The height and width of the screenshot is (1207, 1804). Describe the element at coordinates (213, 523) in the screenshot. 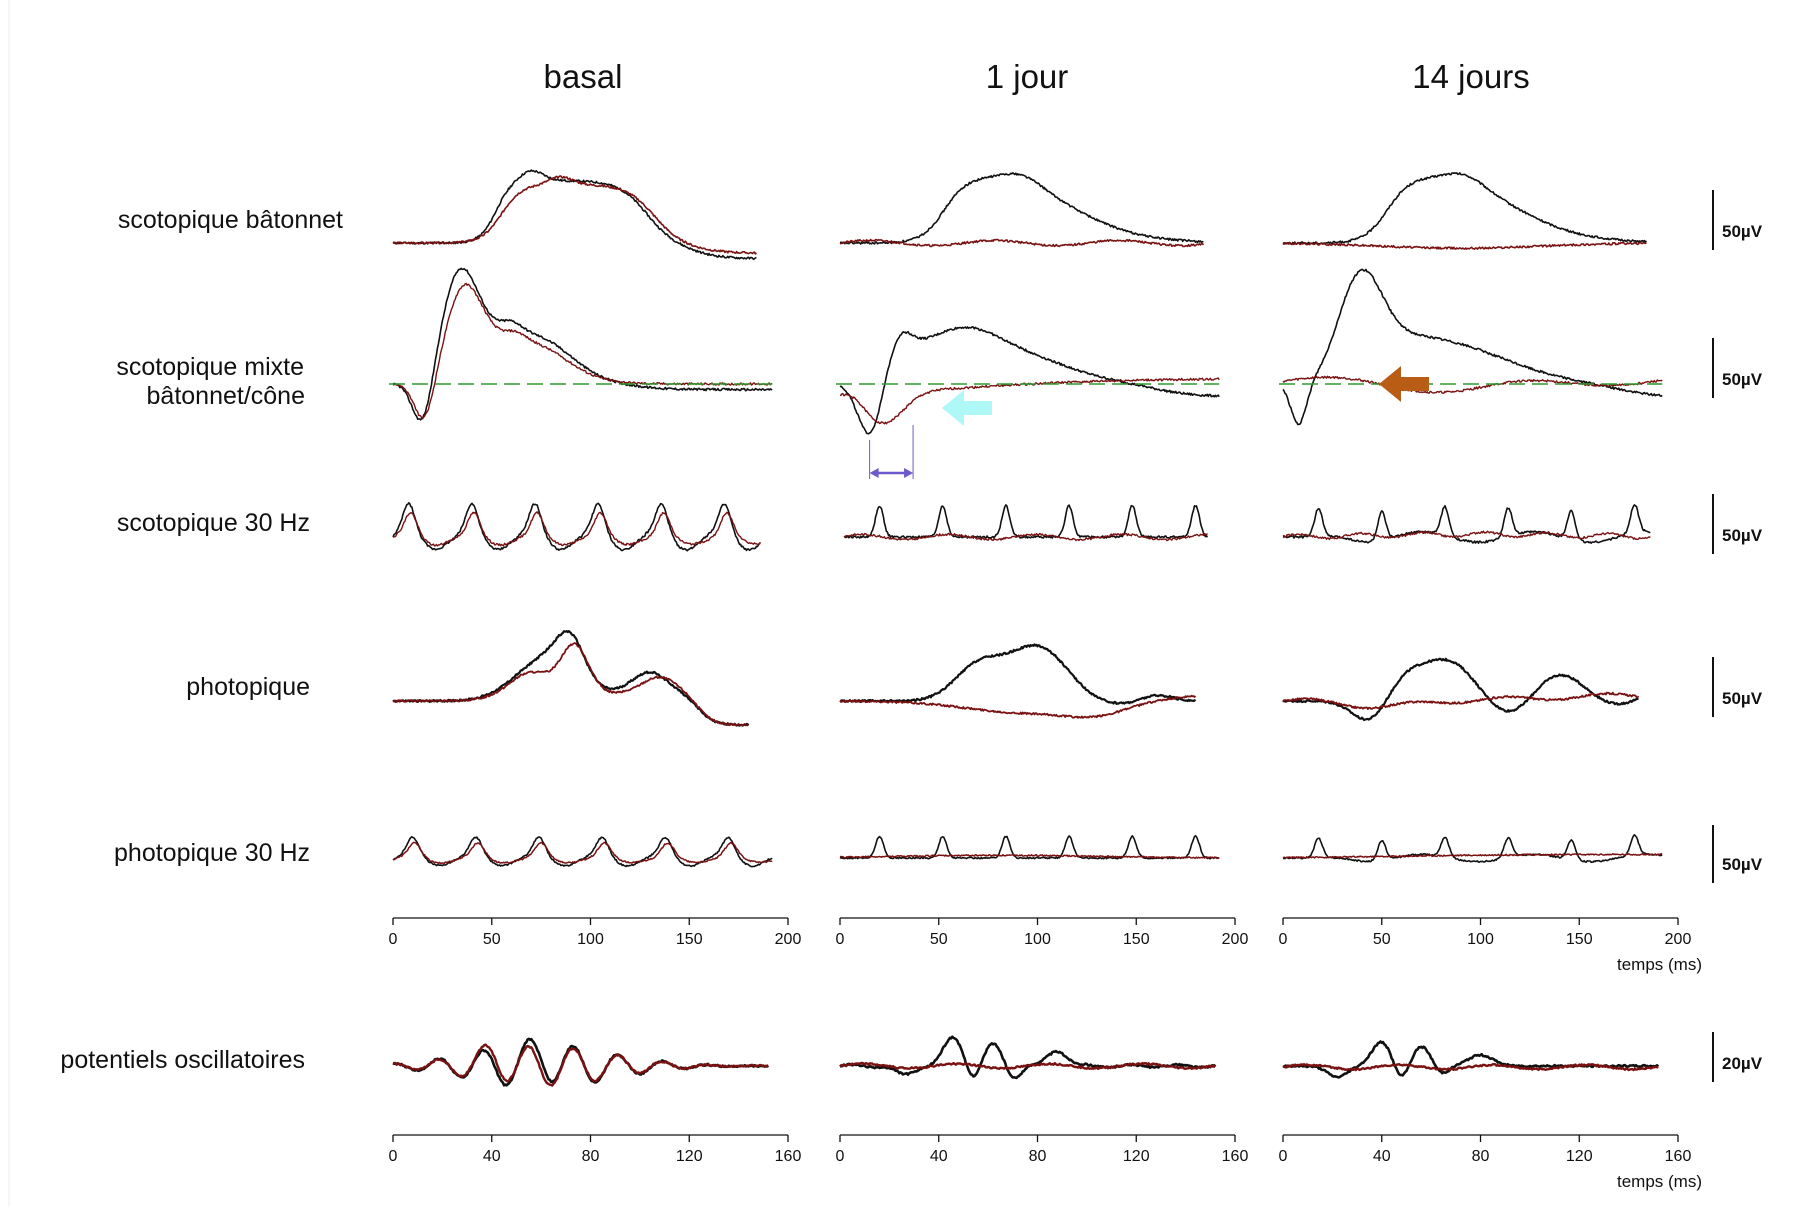

I see `row-label: scotopique 30 Hz` at that location.